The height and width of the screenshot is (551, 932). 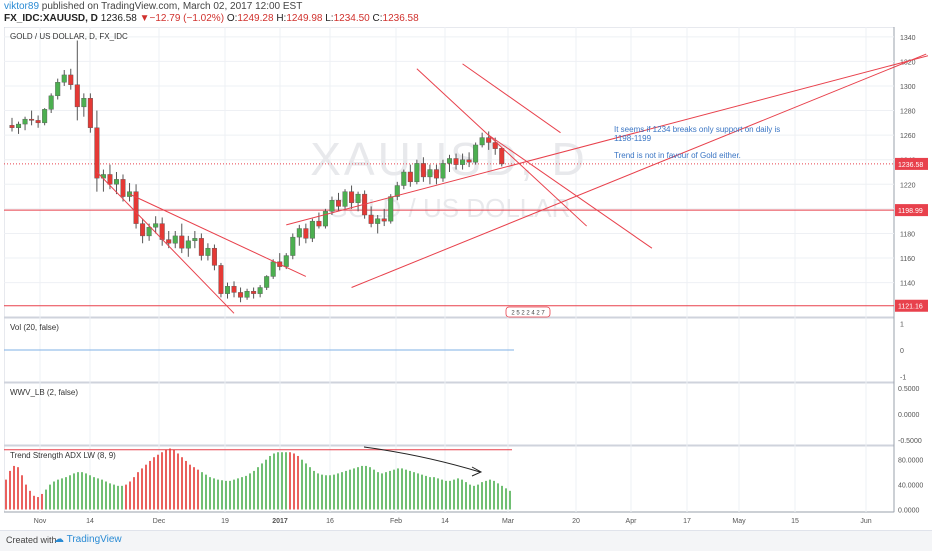 I want to click on tradingview-logo: ☁ TradingView, so click(x=88, y=539).